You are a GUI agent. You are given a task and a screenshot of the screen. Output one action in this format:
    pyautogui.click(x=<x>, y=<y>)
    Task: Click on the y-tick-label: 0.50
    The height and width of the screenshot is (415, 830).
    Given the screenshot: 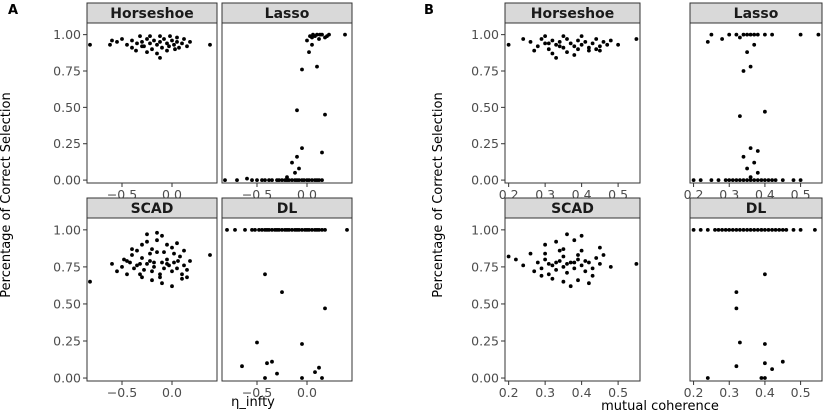 What is the action you would take?
    pyautogui.click(x=67, y=303)
    